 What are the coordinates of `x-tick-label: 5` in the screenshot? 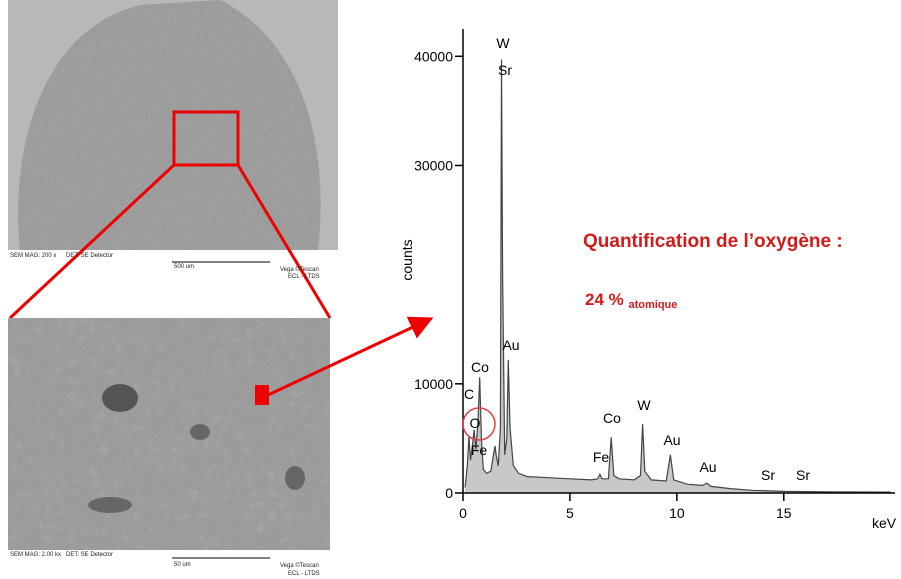 It's located at (570, 513).